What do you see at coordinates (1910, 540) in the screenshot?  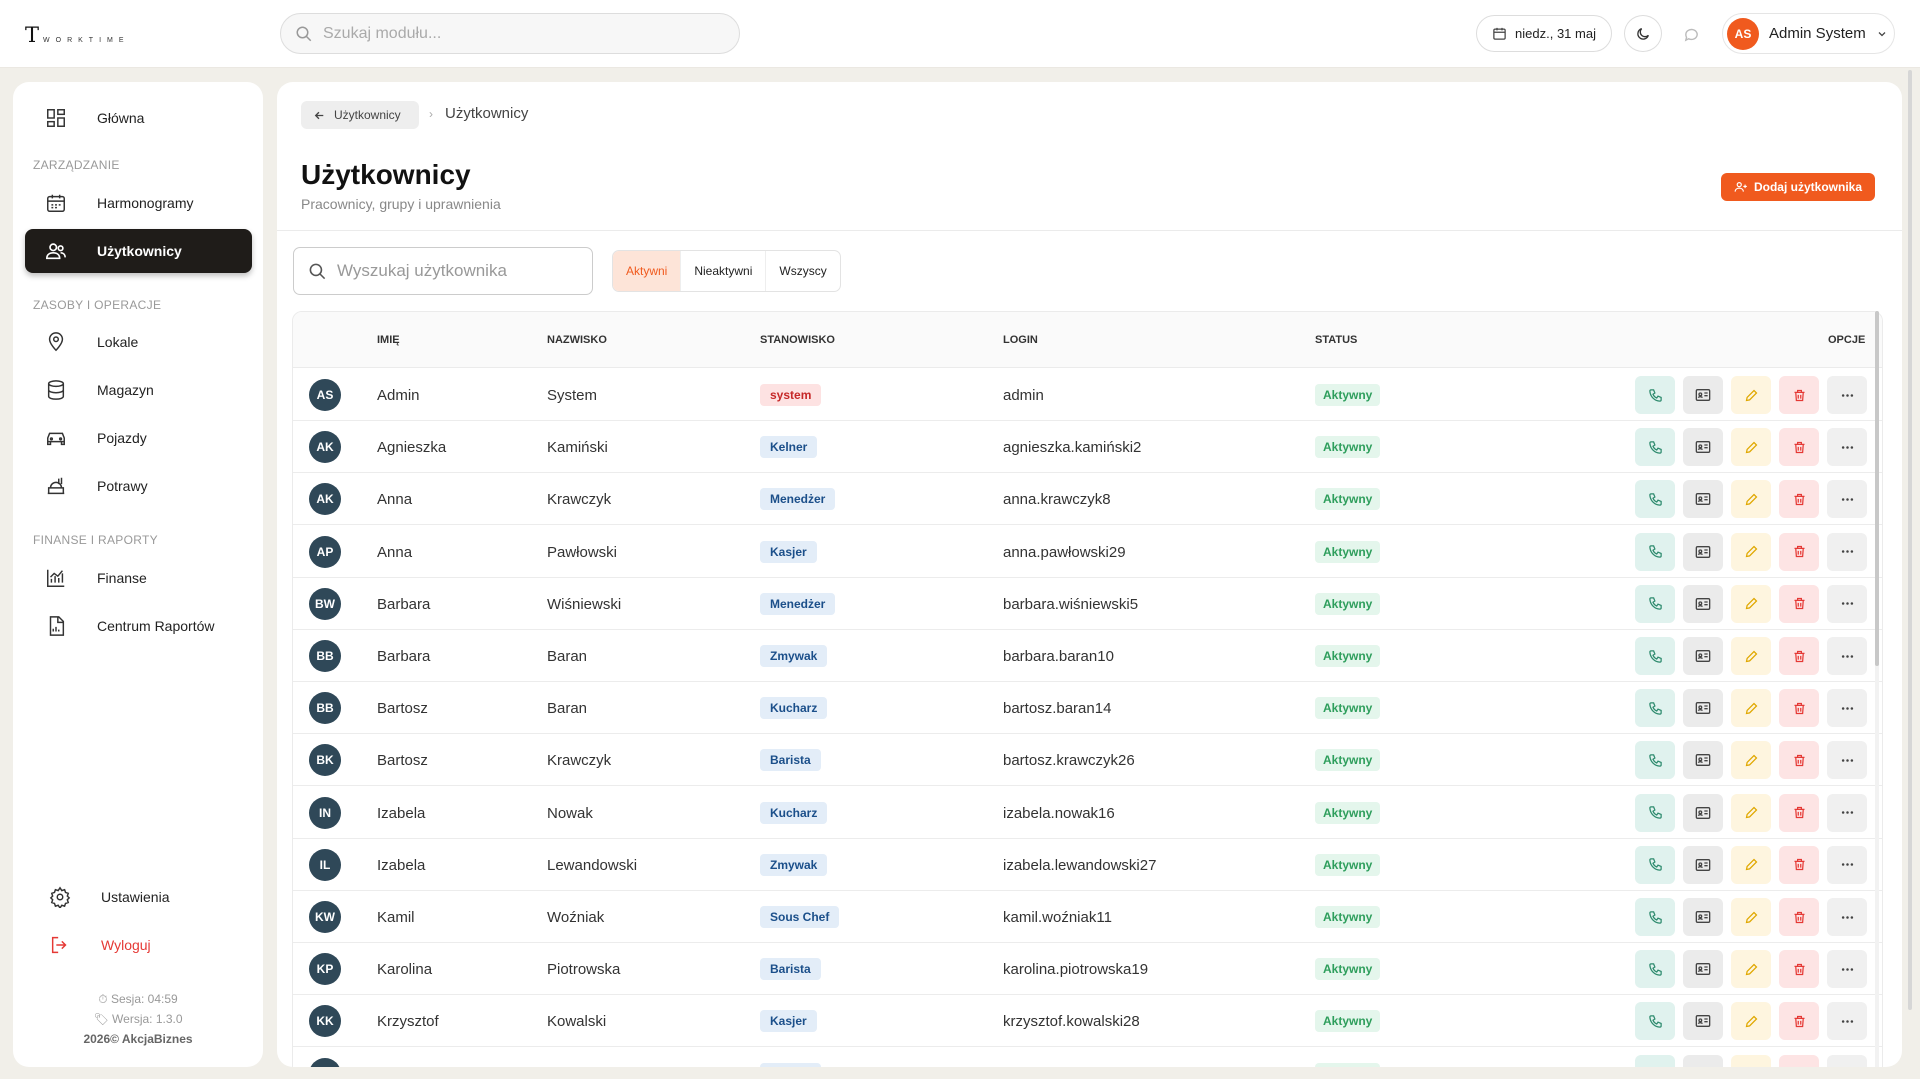 I see `window-scrollbar-thumb` at bounding box center [1910, 540].